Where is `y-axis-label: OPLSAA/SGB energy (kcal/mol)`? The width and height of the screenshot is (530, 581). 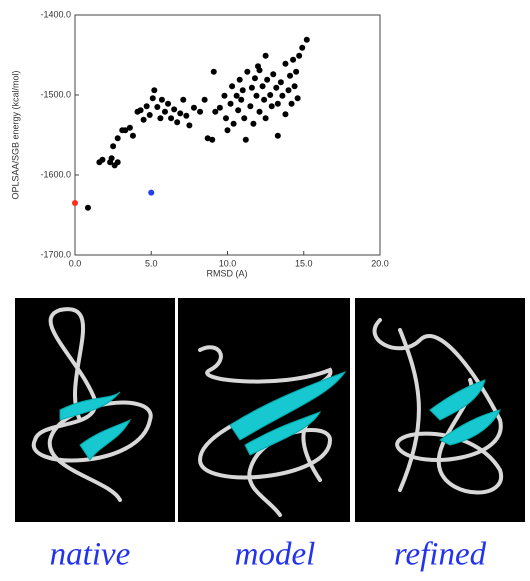
y-axis-label: OPLSAA/SGB energy (kcal/mol) is located at coordinates (15, 134).